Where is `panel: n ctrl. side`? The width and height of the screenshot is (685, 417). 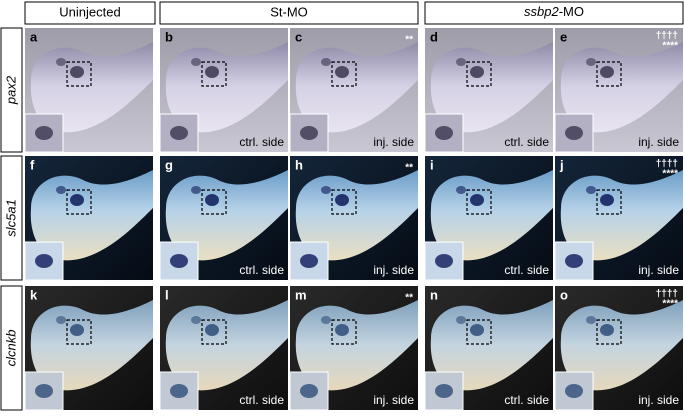
panel: n ctrl. side is located at coordinates (488, 348).